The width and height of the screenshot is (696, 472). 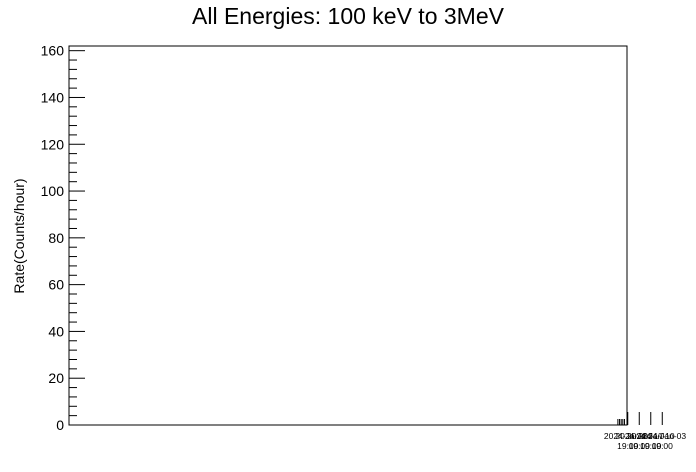 I want to click on y-tick-label: 120, so click(x=53, y=144).